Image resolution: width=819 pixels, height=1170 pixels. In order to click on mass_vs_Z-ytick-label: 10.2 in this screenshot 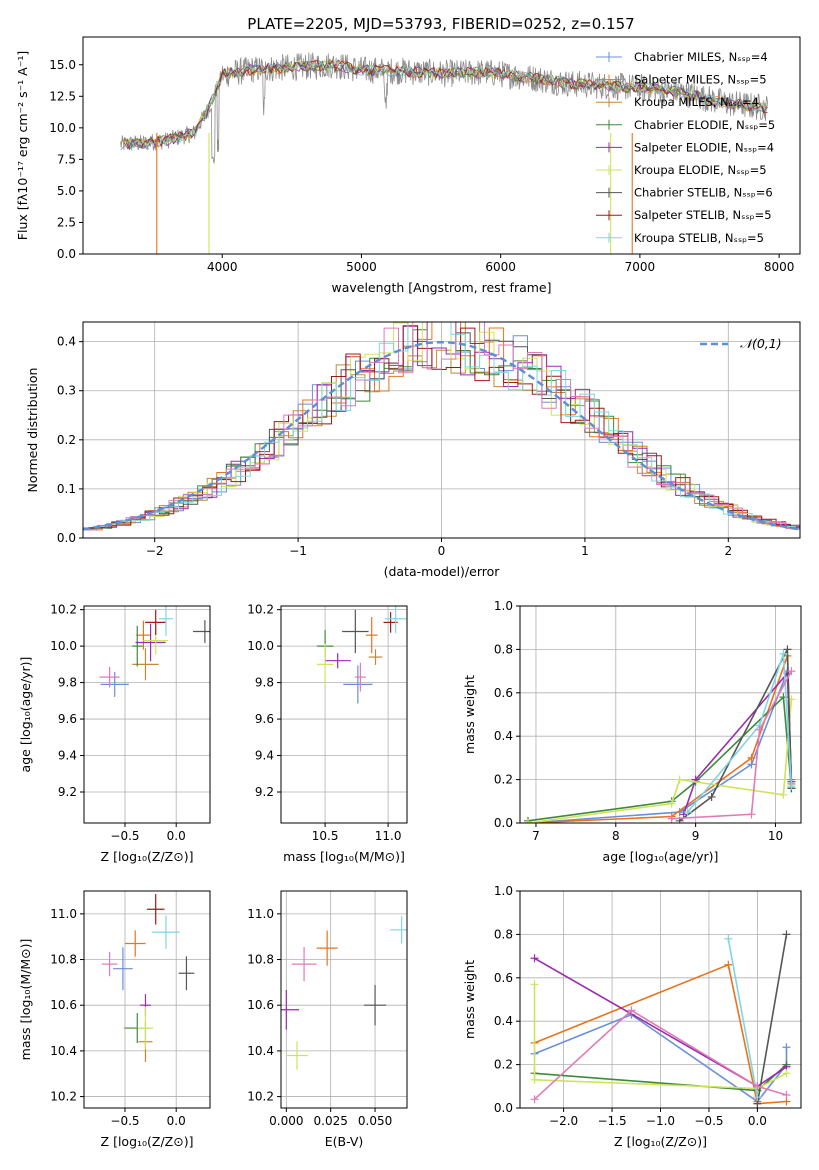, I will do `click(63, 1097)`.